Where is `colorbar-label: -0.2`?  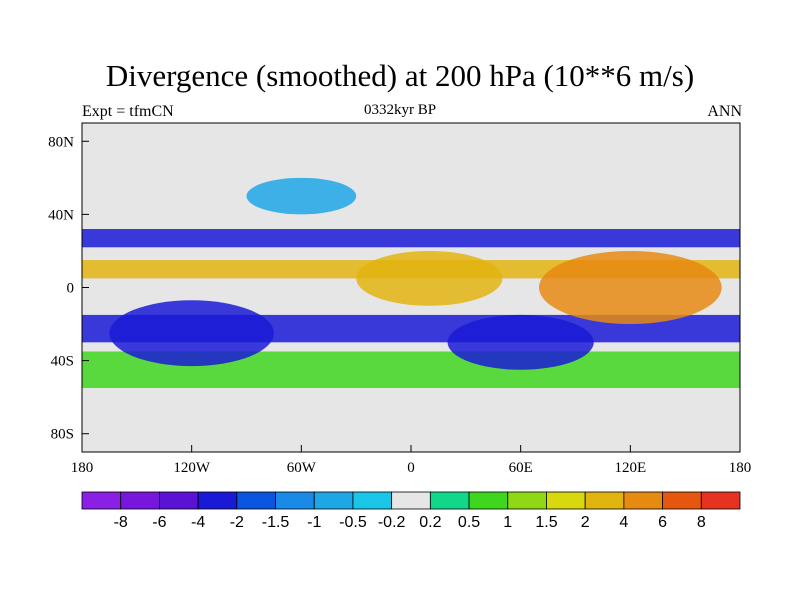 colorbar-label: -0.2 is located at coordinates (392, 522).